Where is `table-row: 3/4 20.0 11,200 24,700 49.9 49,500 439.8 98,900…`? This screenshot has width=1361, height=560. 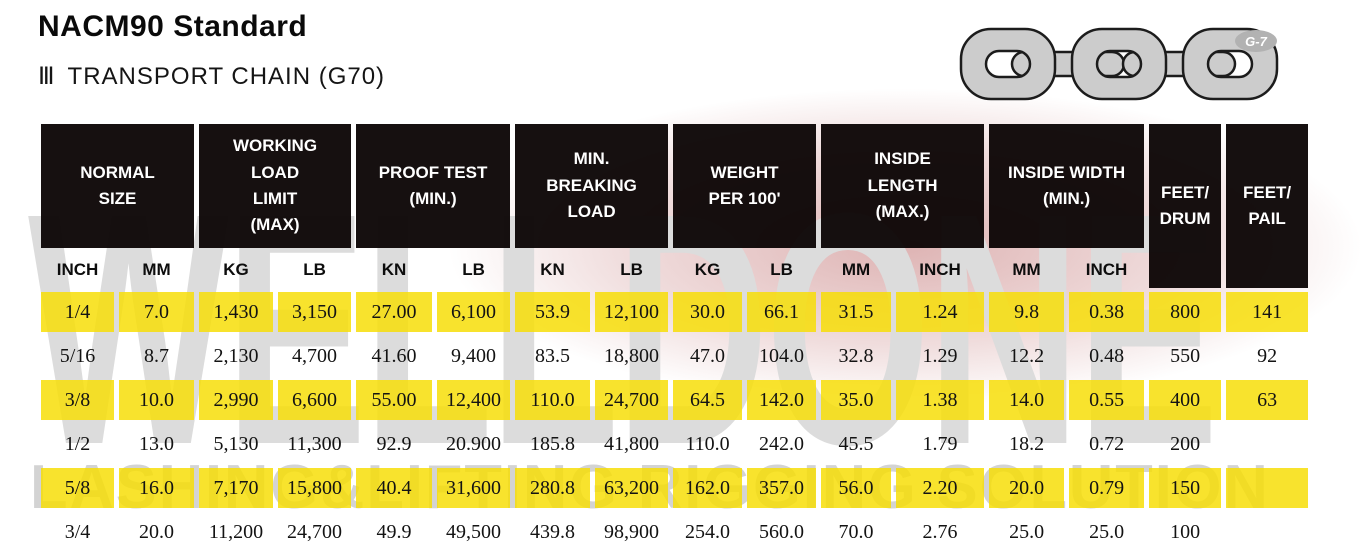 table-row: 3/4 20.0 11,200 24,700 49.9 49,500 439.8 98,900… is located at coordinates (674, 532).